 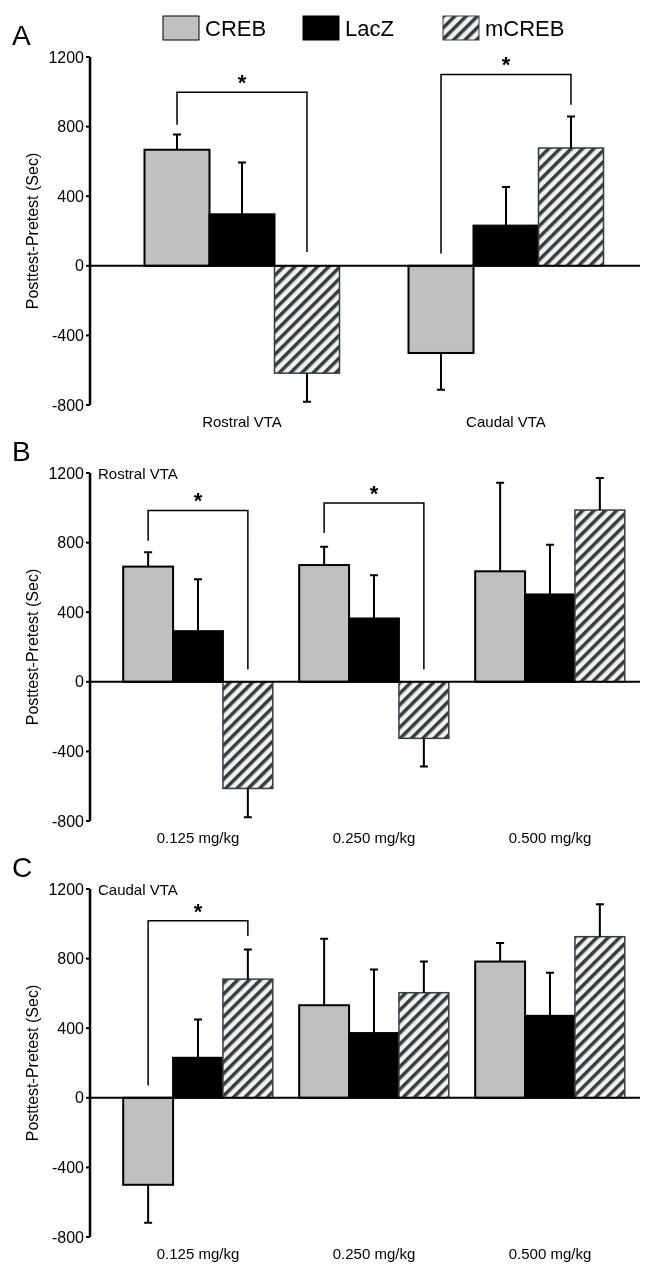 What do you see at coordinates (138, 889) in the screenshot?
I see `chart-subtitle: Caudal VTA` at bounding box center [138, 889].